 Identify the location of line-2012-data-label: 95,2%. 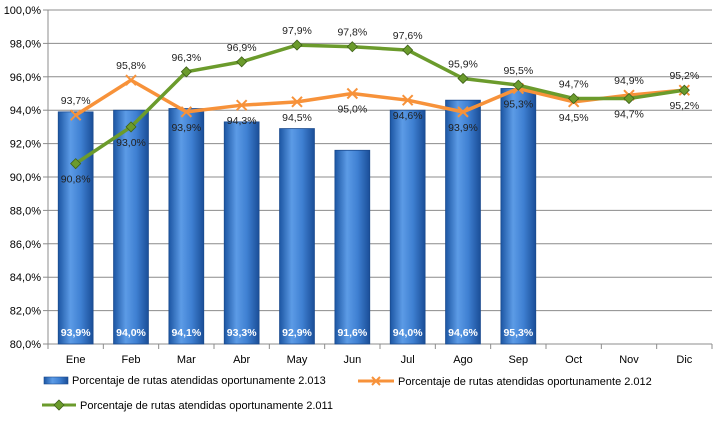
(684, 106).